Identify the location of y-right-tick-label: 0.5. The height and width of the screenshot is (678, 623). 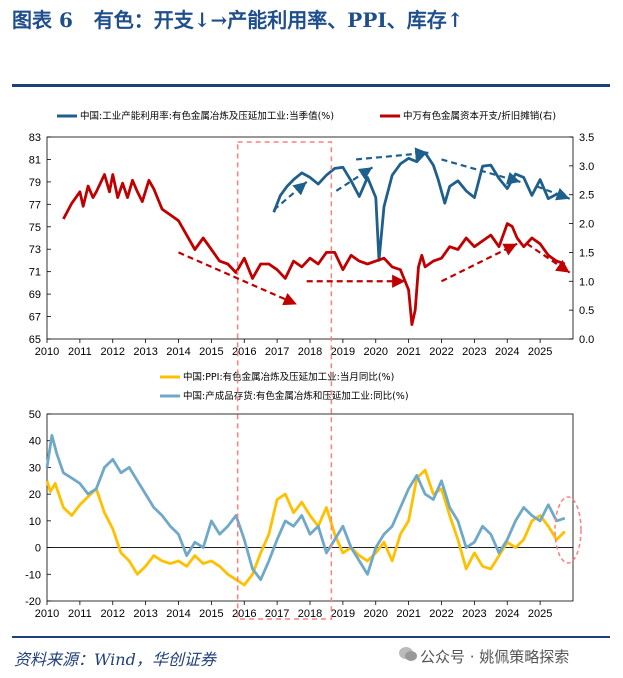
(586, 311).